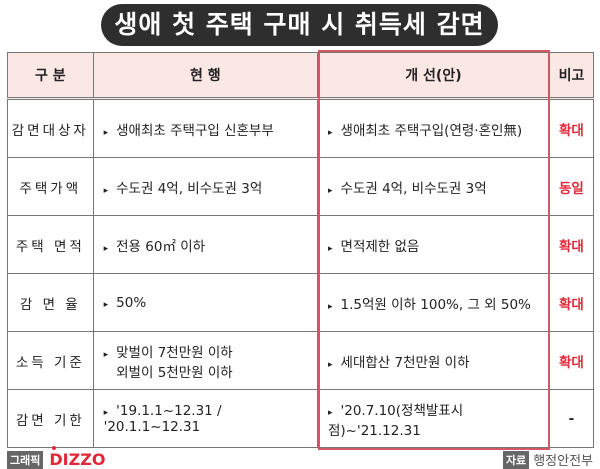  What do you see at coordinates (433, 76) in the screenshot?
I see `header-proposed: 개 선(안)` at bounding box center [433, 76].